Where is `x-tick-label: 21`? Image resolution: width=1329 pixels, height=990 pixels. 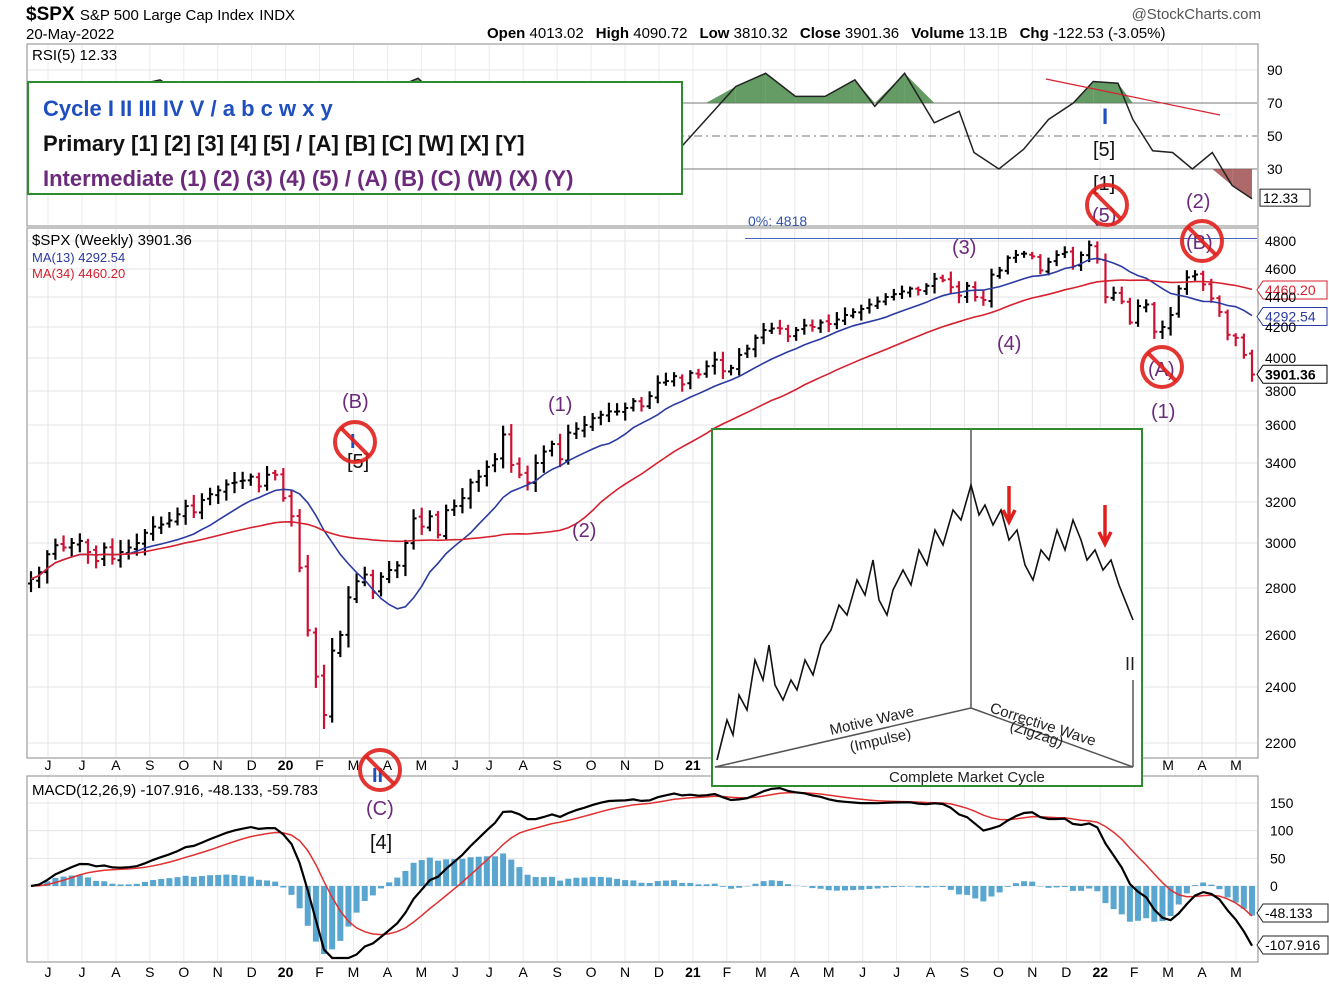 x-tick-label: 21 is located at coordinates (693, 972).